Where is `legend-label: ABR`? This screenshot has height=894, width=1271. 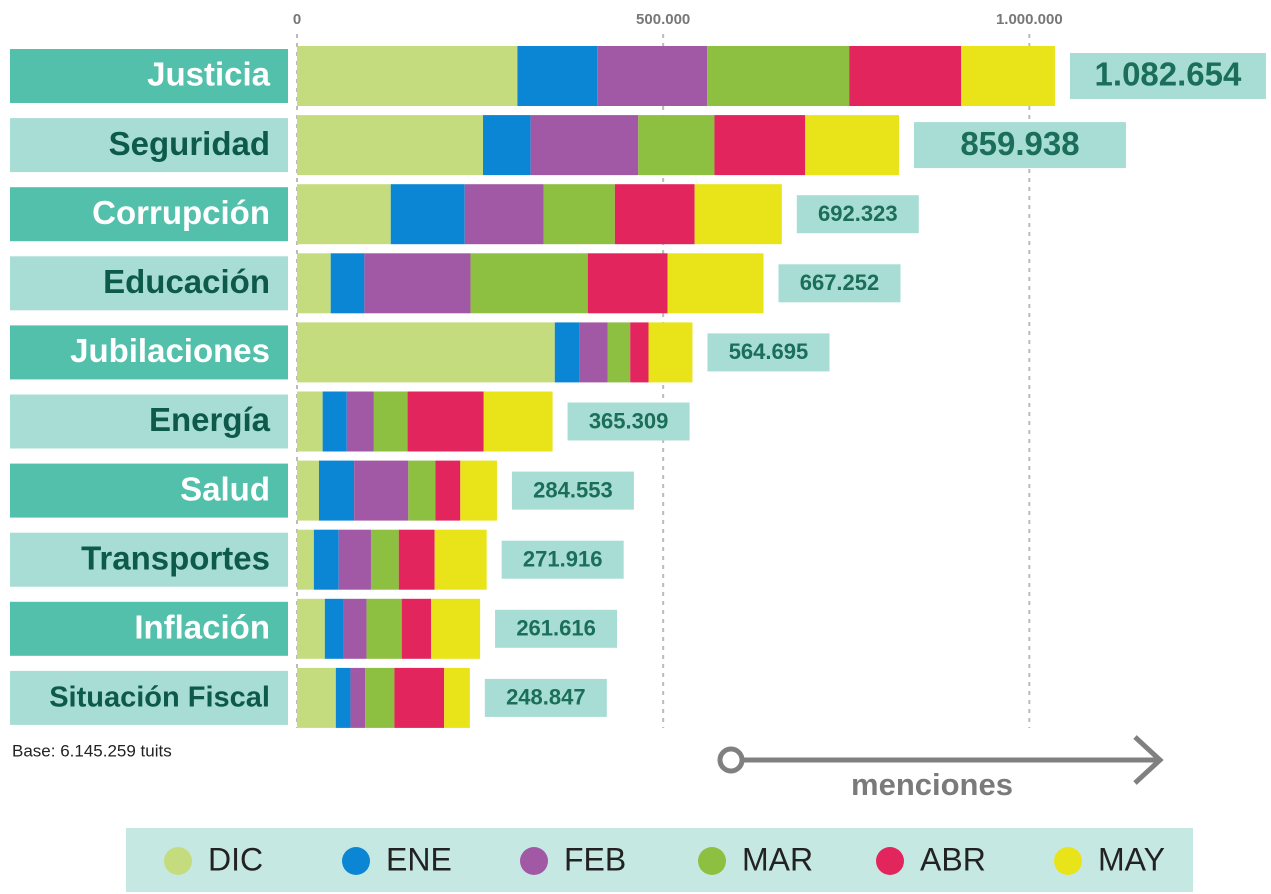 legend-label: ABR is located at coordinates (953, 859).